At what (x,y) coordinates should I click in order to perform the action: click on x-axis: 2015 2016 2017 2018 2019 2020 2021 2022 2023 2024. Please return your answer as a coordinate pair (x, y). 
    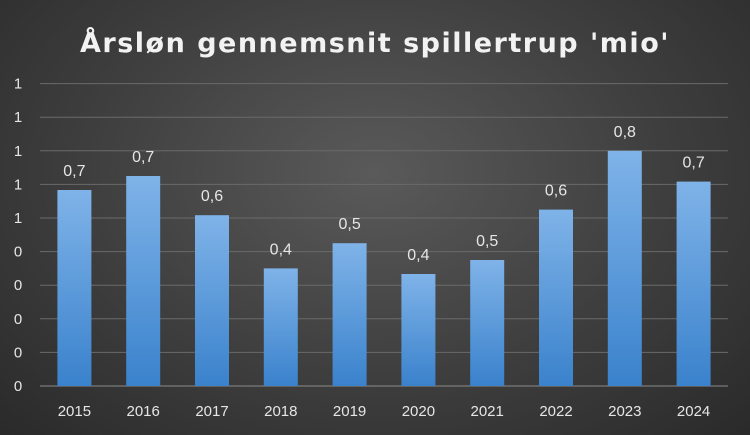
    Looking at the image, I should click on (384, 411).